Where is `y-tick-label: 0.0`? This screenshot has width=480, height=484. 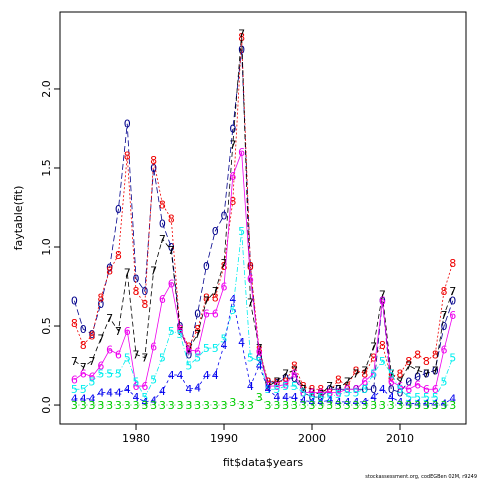 y-tick-label: 0.0 is located at coordinates (46, 405).